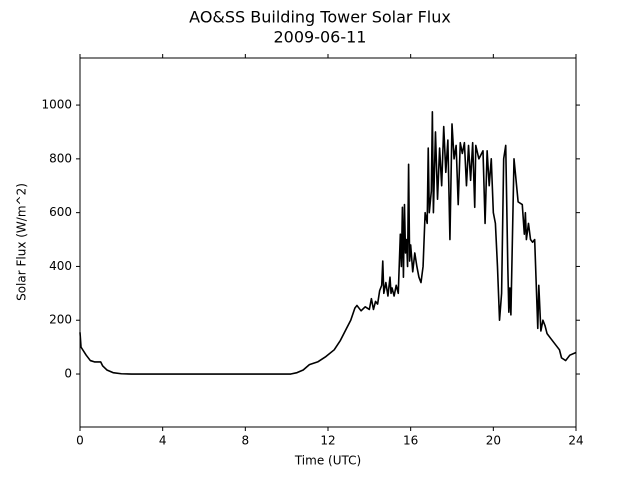 The height and width of the screenshot is (480, 640). What do you see at coordinates (575, 441) in the screenshot?
I see `x-tick-label: 24` at bounding box center [575, 441].